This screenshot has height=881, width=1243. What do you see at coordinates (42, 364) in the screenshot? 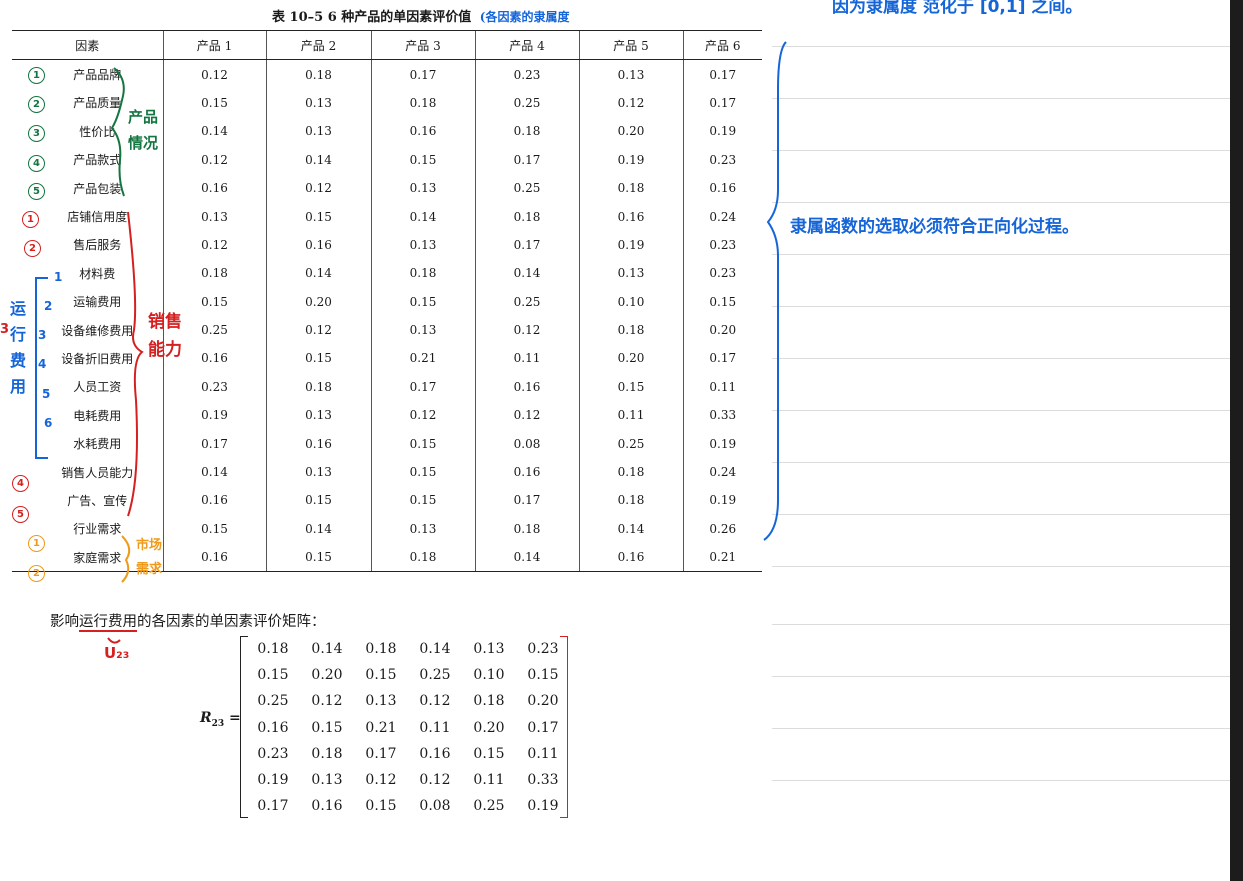
I see `cost-sub-number-4: 4` at bounding box center [42, 364].